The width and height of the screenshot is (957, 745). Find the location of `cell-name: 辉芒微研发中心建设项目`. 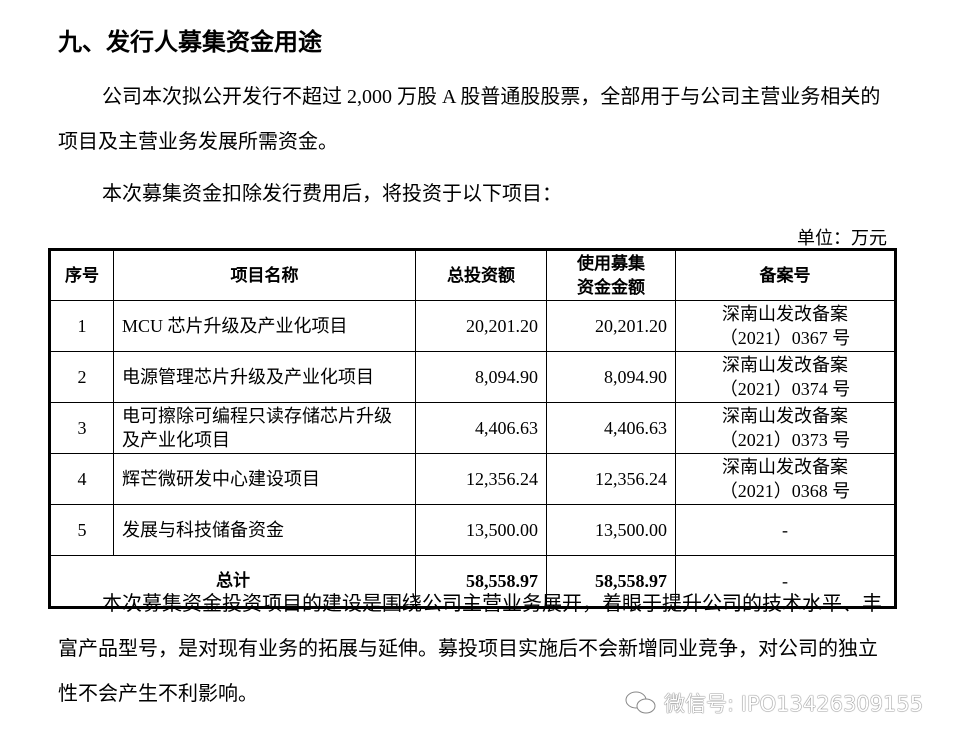

cell-name: 辉芒微研发中心建设项目 is located at coordinates (264, 479).